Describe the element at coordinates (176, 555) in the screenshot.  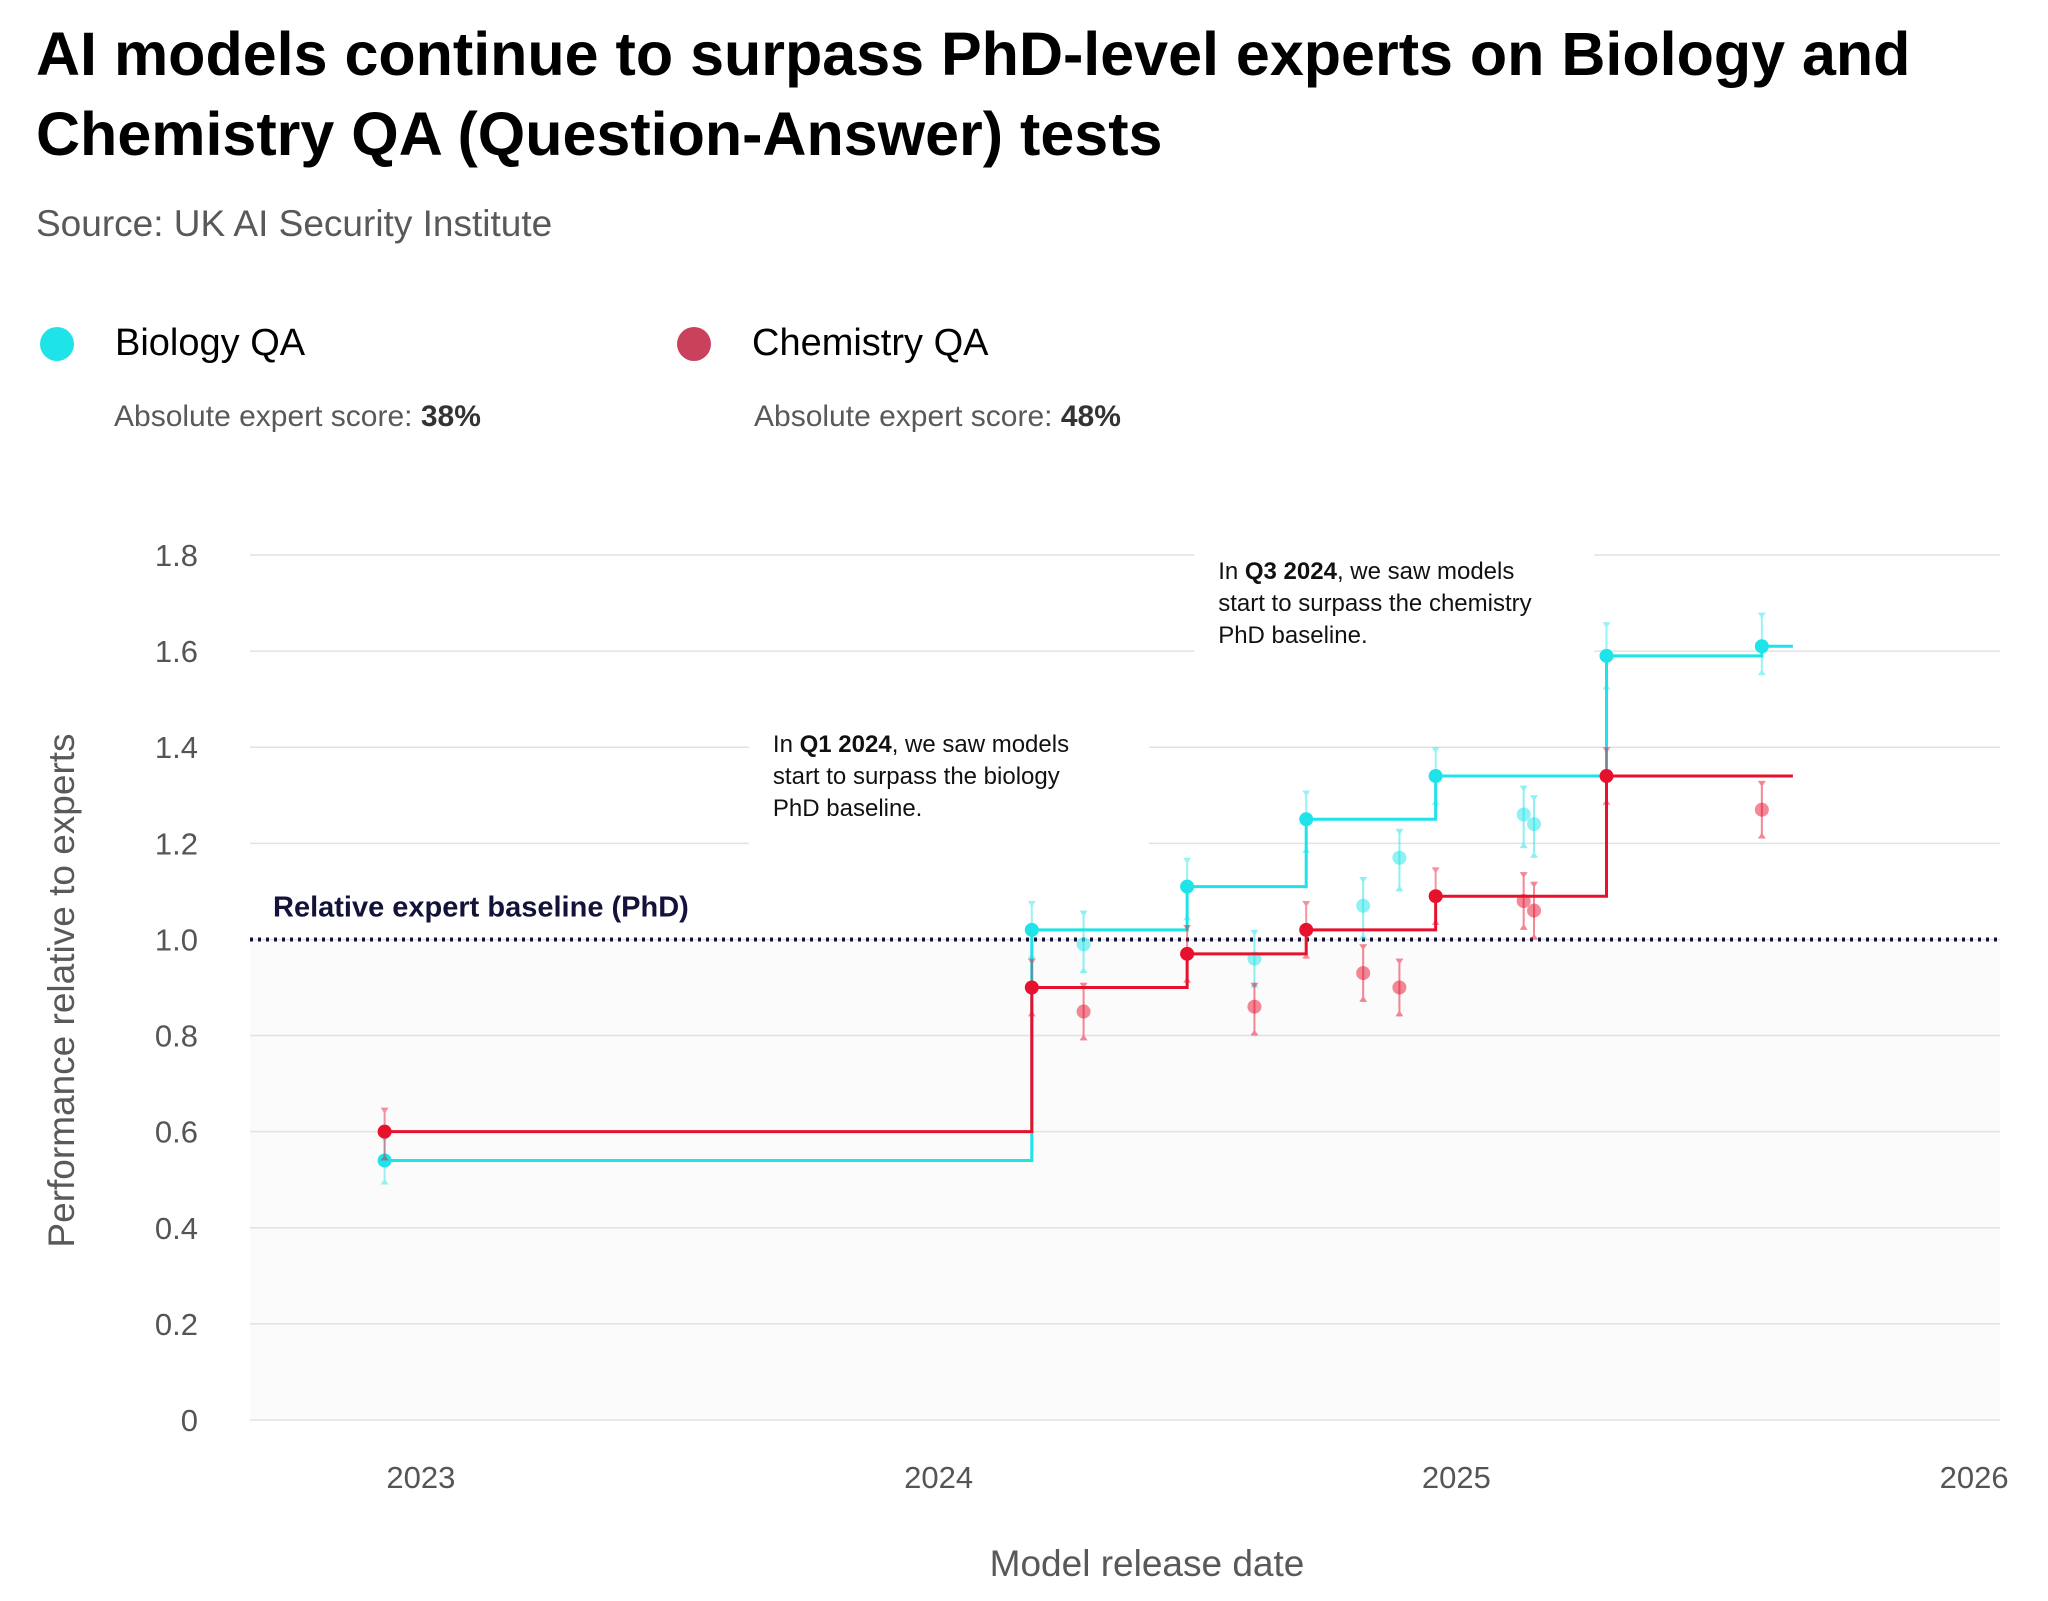
I see `y-tick-label: 1.8` at that location.